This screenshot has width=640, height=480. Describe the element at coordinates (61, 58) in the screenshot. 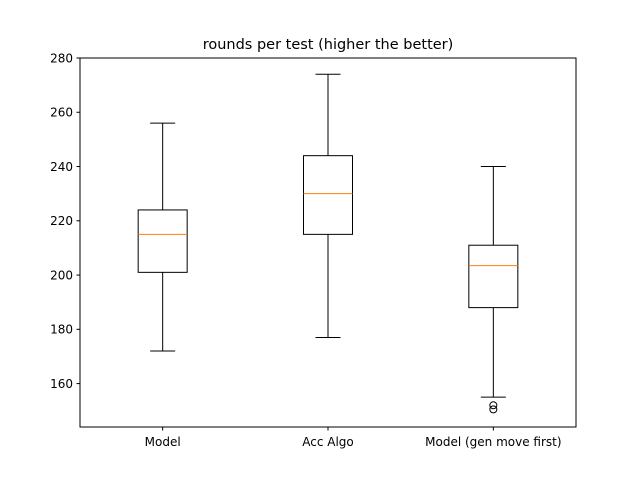

I see `y-tick-label: 280` at that location.